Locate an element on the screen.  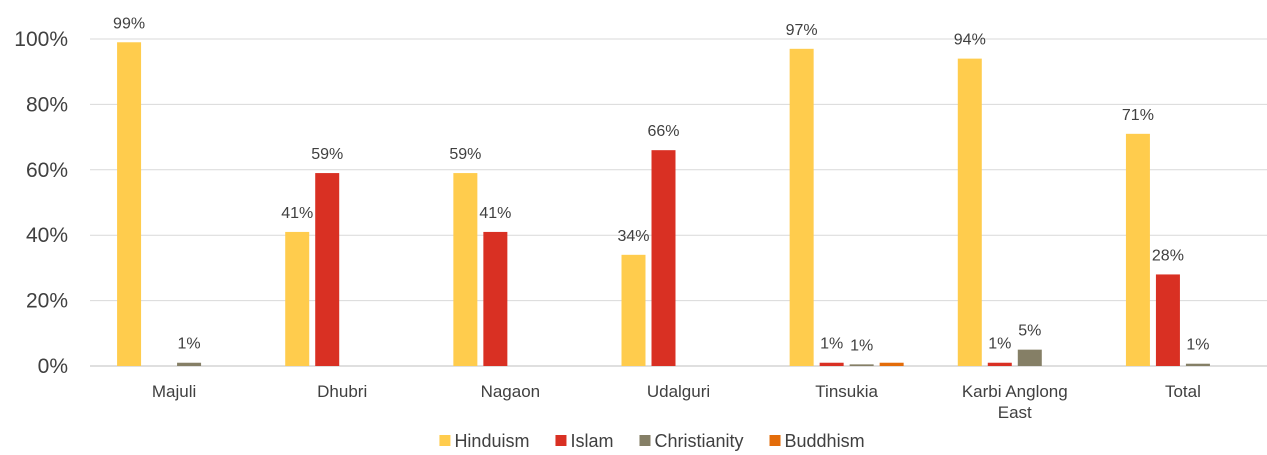
legend-label: Christianity is located at coordinates (698, 441).